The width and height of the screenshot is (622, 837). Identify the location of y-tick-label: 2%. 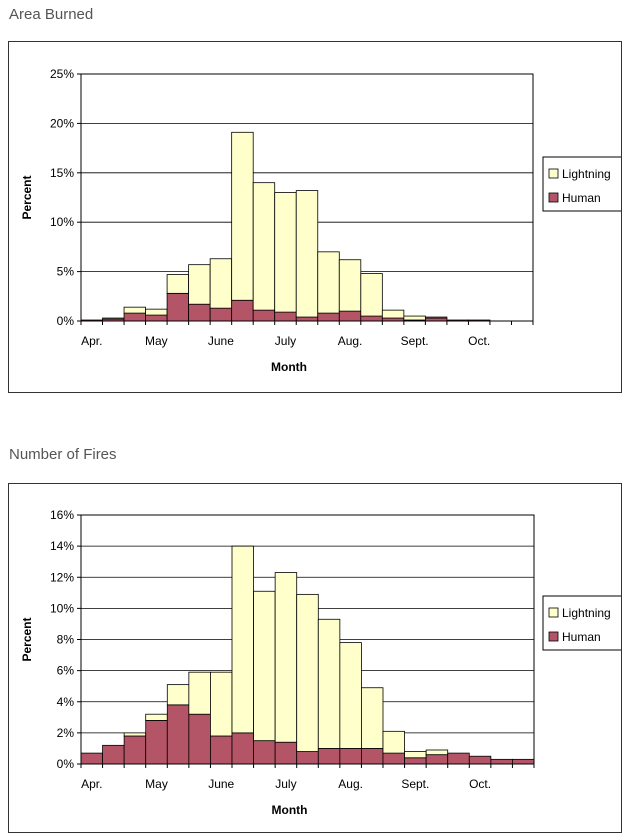
(66, 733).